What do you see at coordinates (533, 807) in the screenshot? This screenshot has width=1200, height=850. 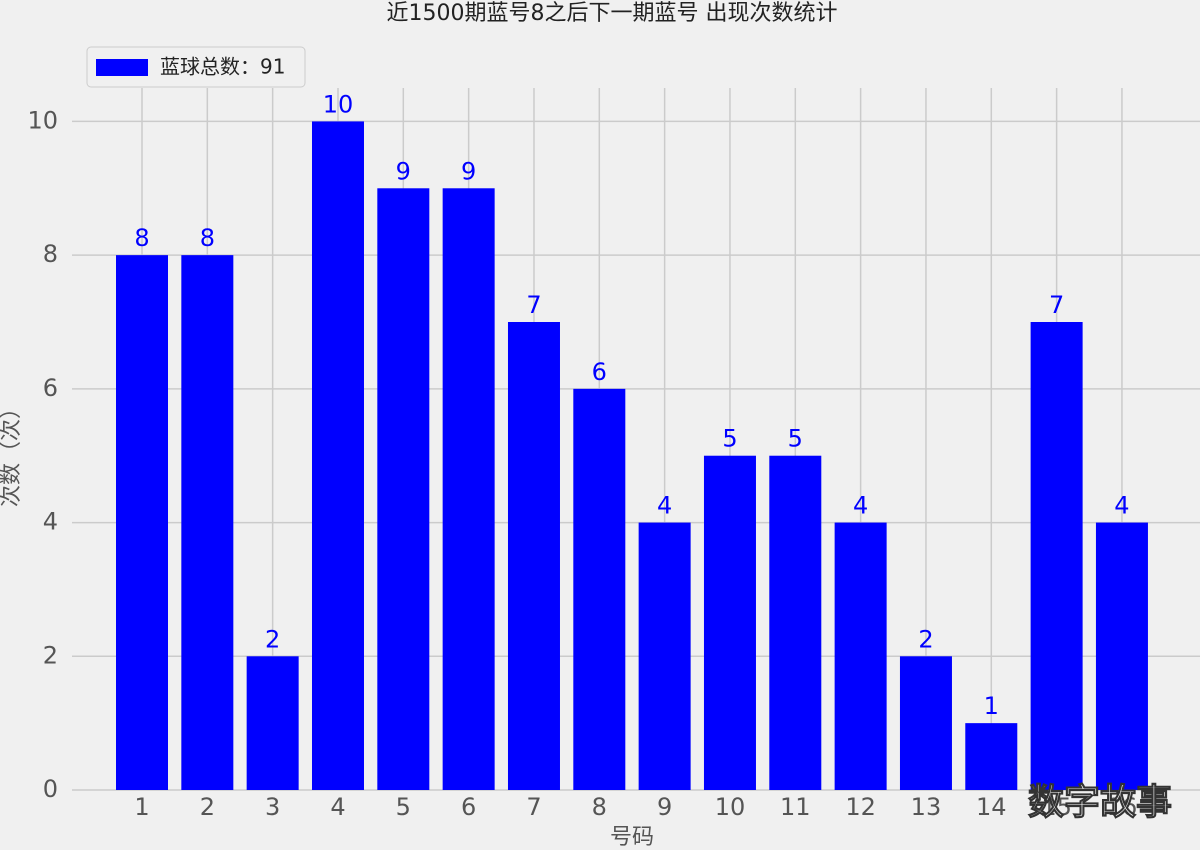 I see `x-tick-label: 7` at bounding box center [533, 807].